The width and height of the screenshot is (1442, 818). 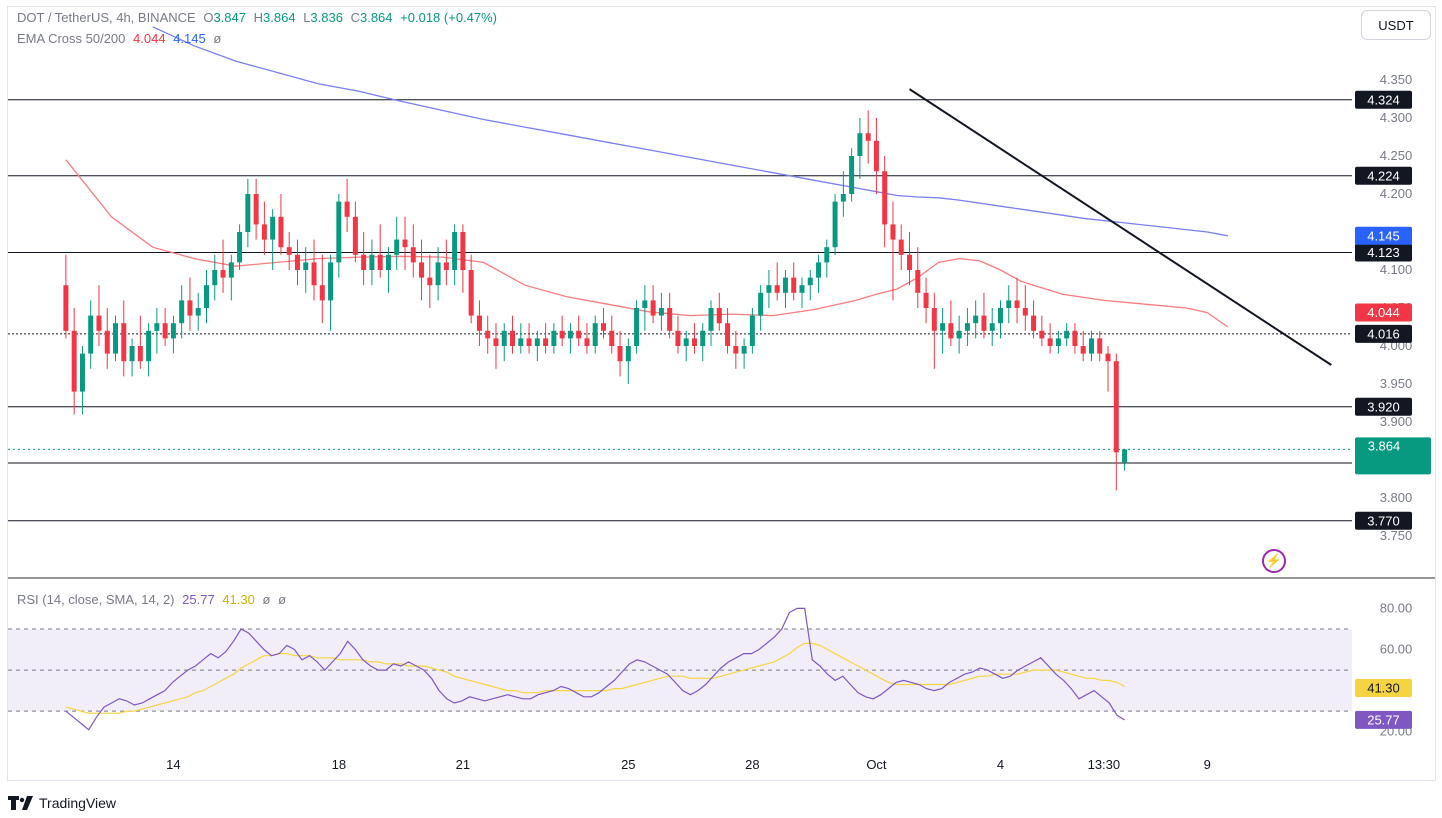 What do you see at coordinates (1396, 649) in the screenshot?
I see `rsi-tick-label: 60.00` at bounding box center [1396, 649].